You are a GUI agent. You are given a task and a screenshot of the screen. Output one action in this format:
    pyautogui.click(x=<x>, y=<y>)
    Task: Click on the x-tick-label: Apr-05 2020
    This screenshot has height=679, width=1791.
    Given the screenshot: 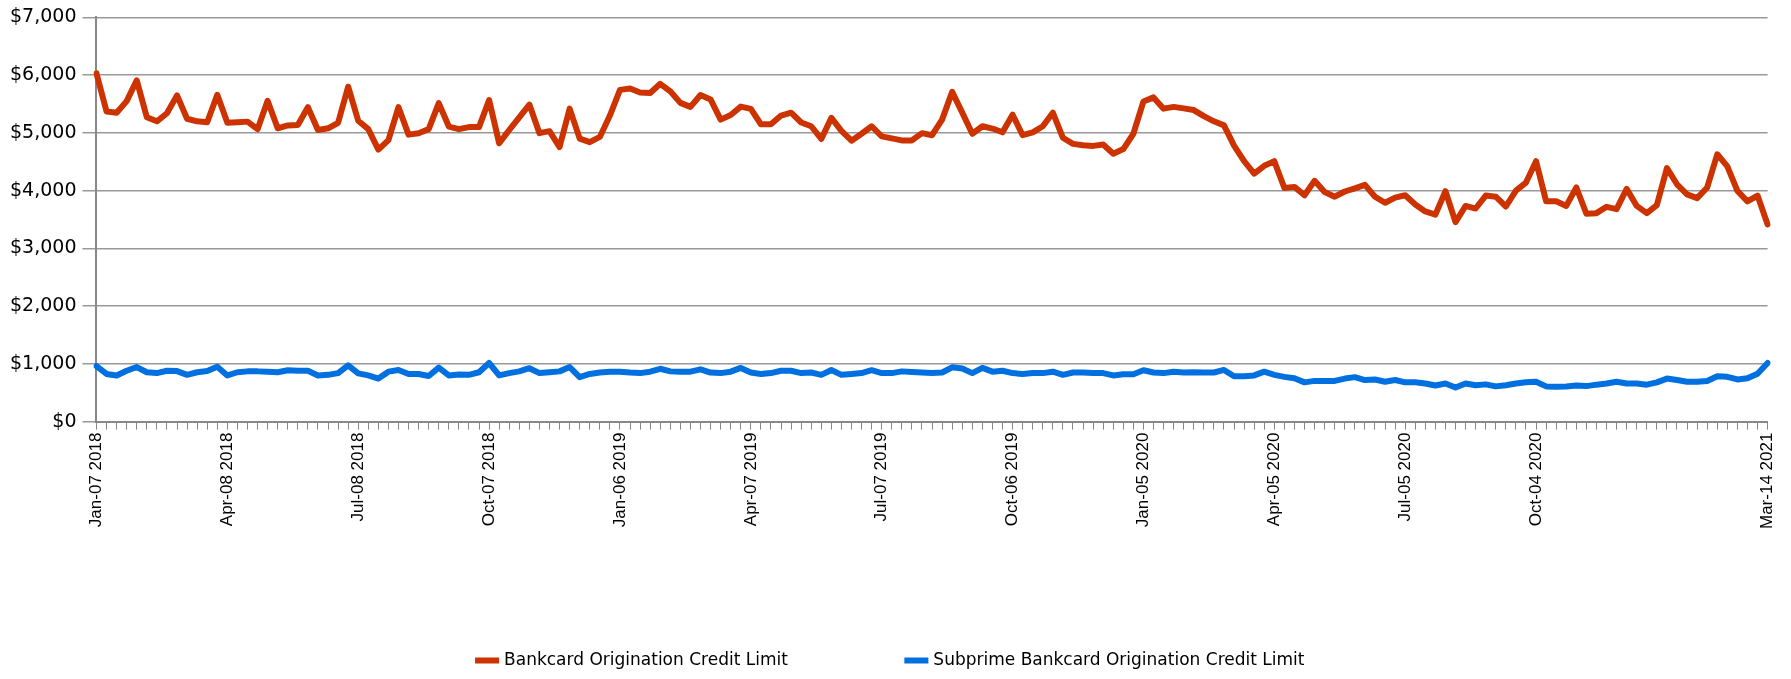 What is the action you would take?
    pyautogui.click(x=1274, y=479)
    